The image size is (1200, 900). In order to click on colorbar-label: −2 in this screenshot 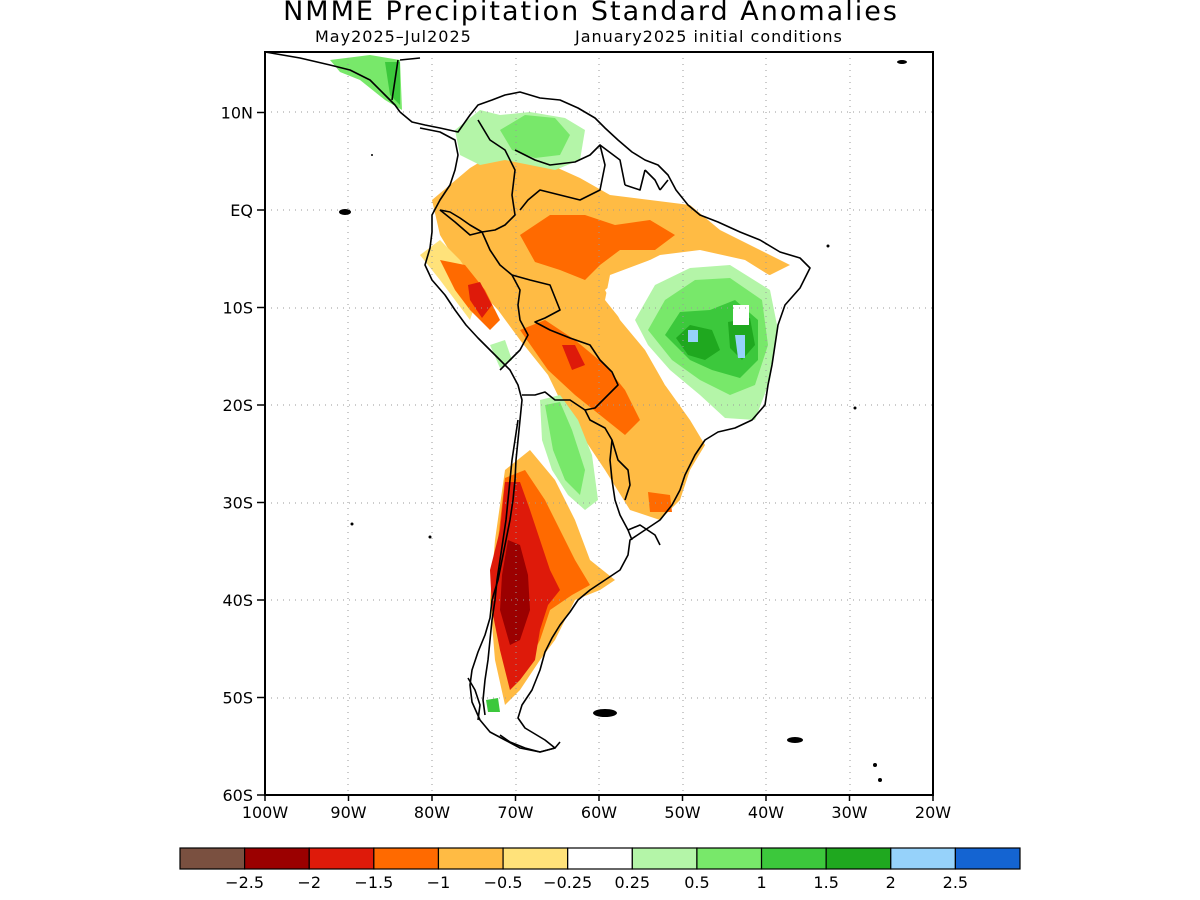, I will do `click(309, 882)`.